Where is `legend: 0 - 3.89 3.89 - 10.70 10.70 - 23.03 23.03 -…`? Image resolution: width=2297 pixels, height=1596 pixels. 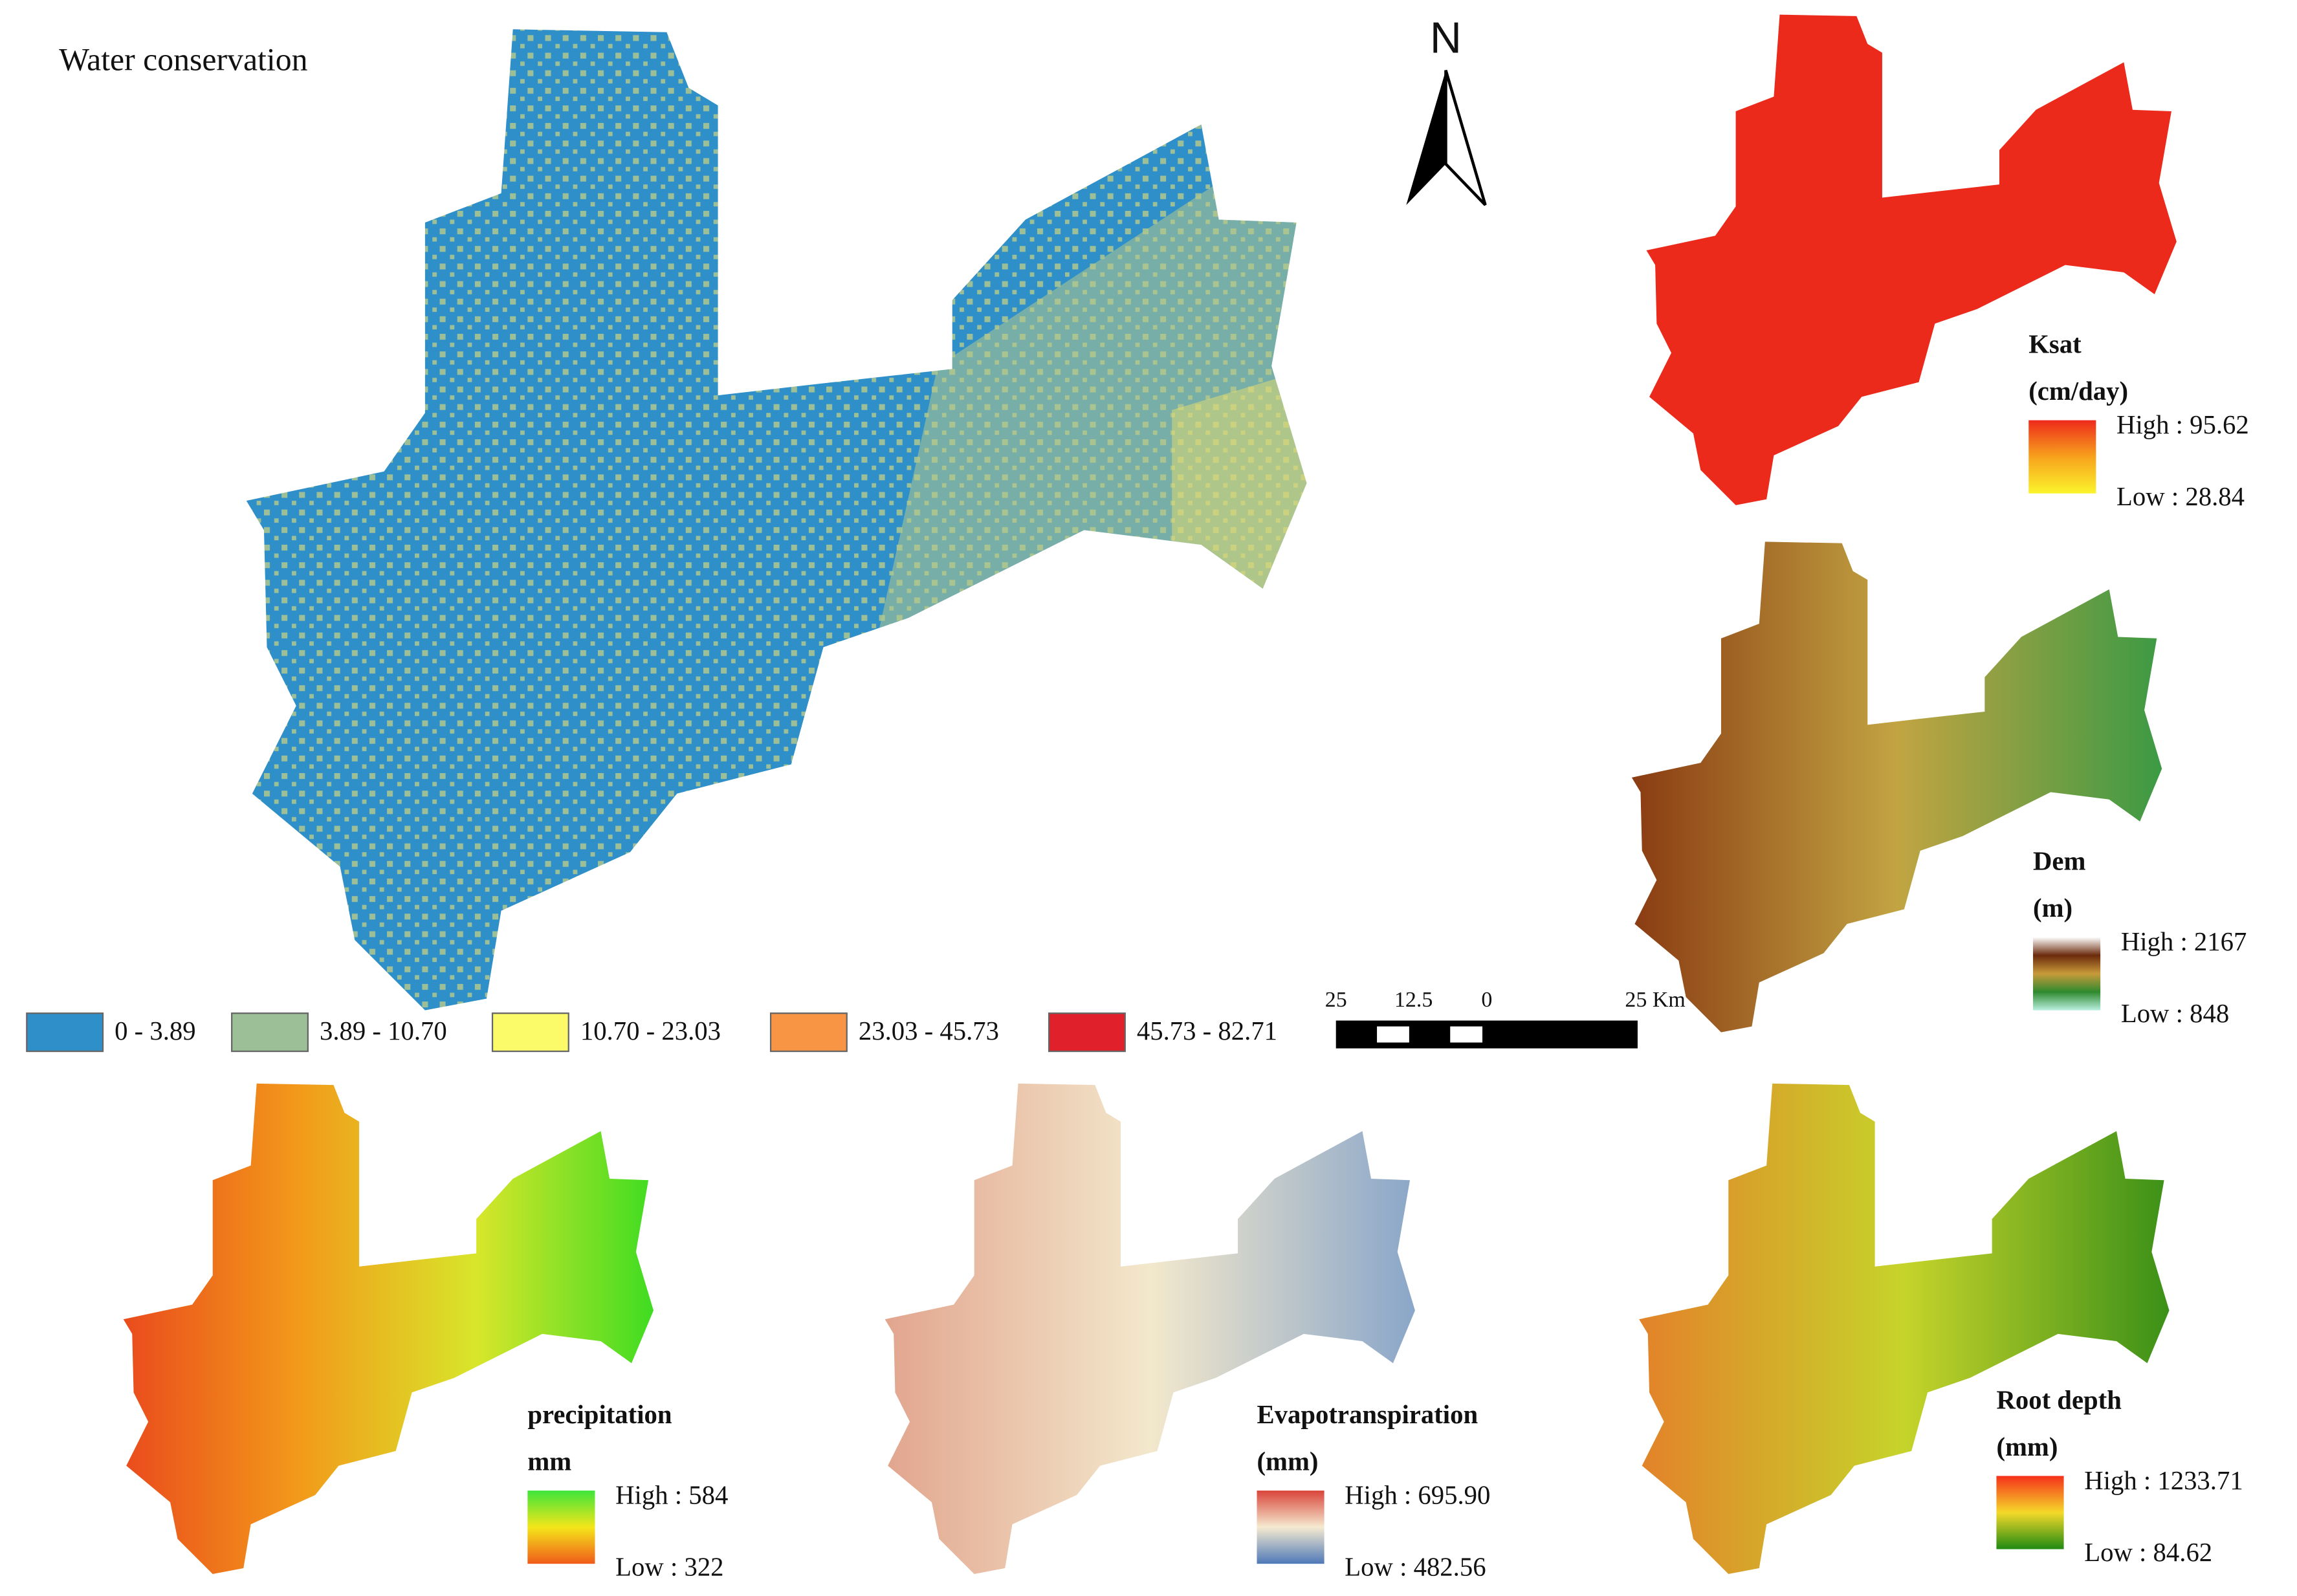 legend: 0 - 3.89 3.89 - 10.70 10.70 - 23.03 23.03 -… is located at coordinates (651, 1032).